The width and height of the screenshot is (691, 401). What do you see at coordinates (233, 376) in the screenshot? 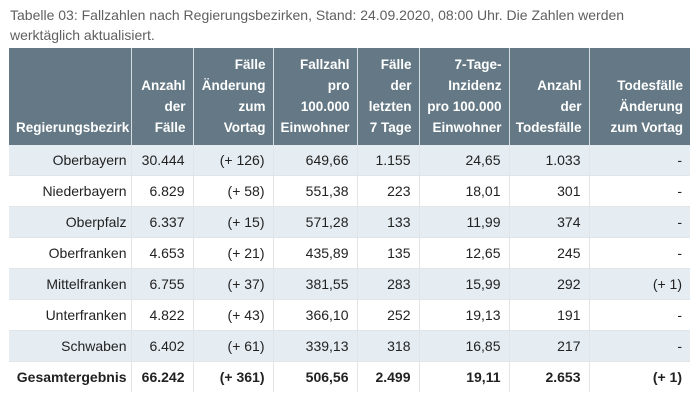
I see `cell-total-case-change: (+ 361)` at bounding box center [233, 376].